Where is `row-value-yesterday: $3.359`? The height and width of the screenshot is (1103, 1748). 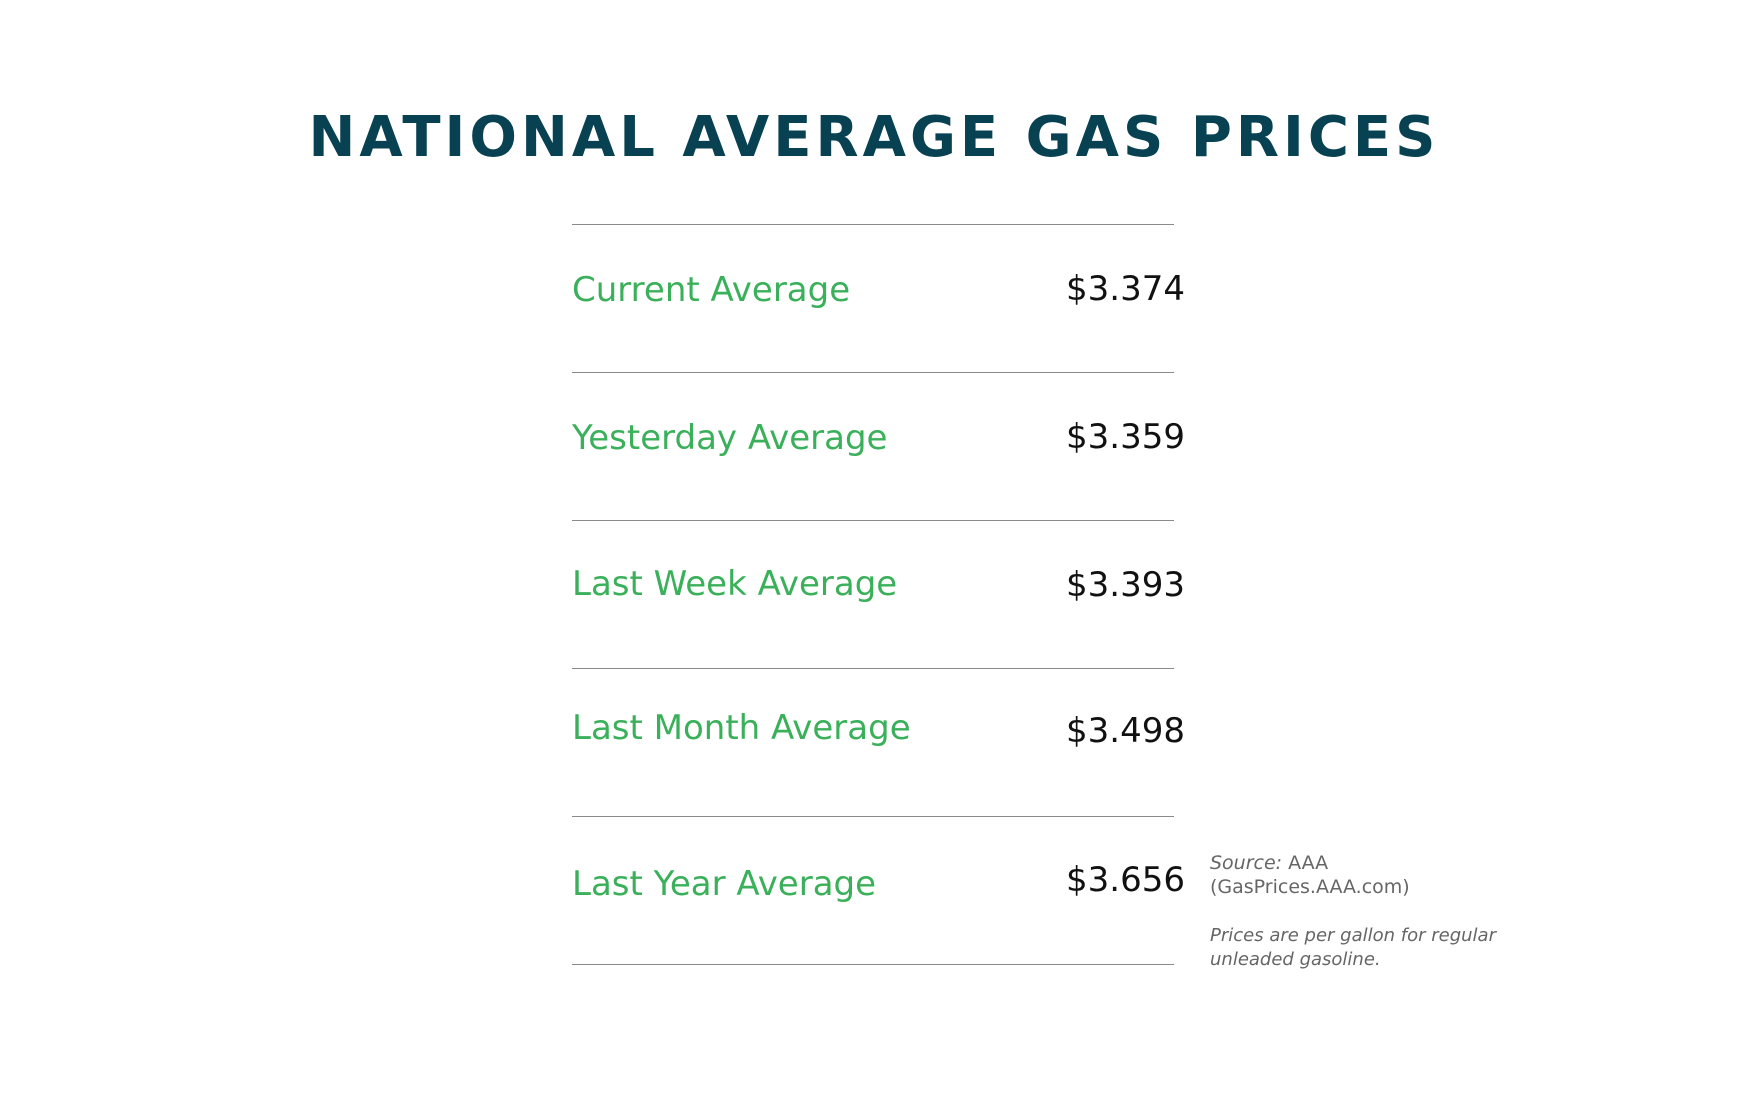 row-value-yesterday: $3.359 is located at coordinates (1125, 437).